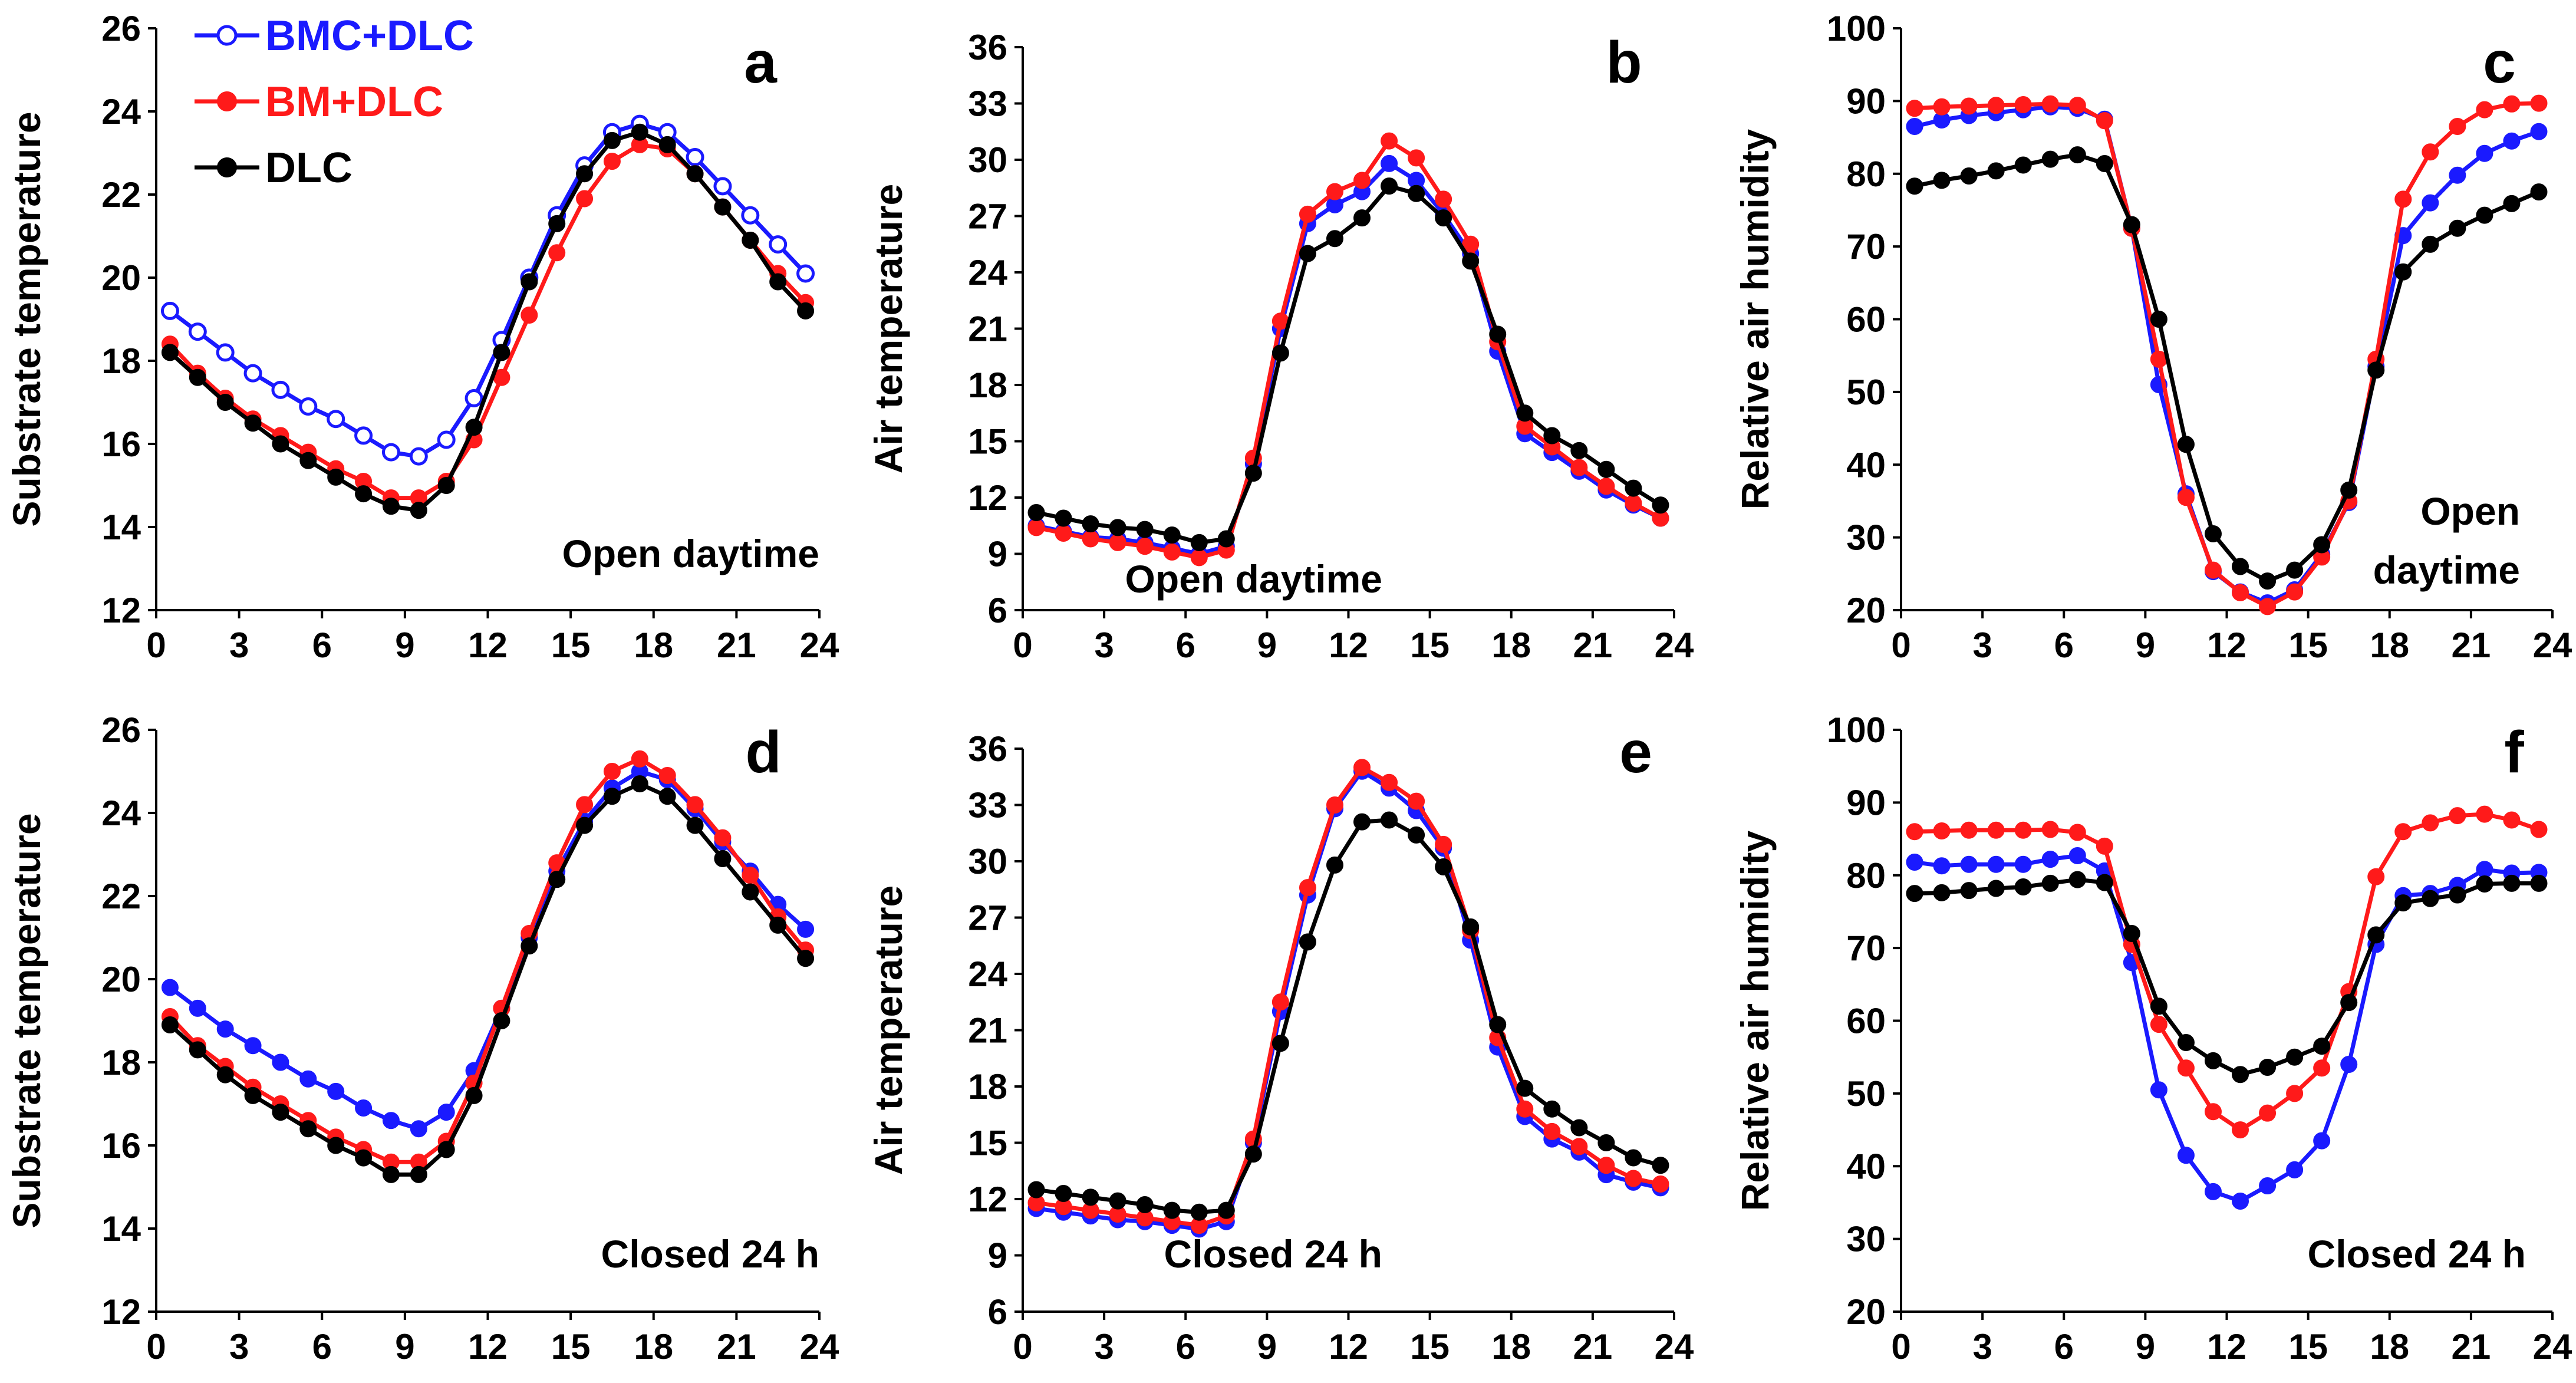 Image resolution: width=2576 pixels, height=1383 pixels. Describe the element at coordinates (710, 1254) in the screenshot. I see `panel-annotation: Closed 24 h` at that location.